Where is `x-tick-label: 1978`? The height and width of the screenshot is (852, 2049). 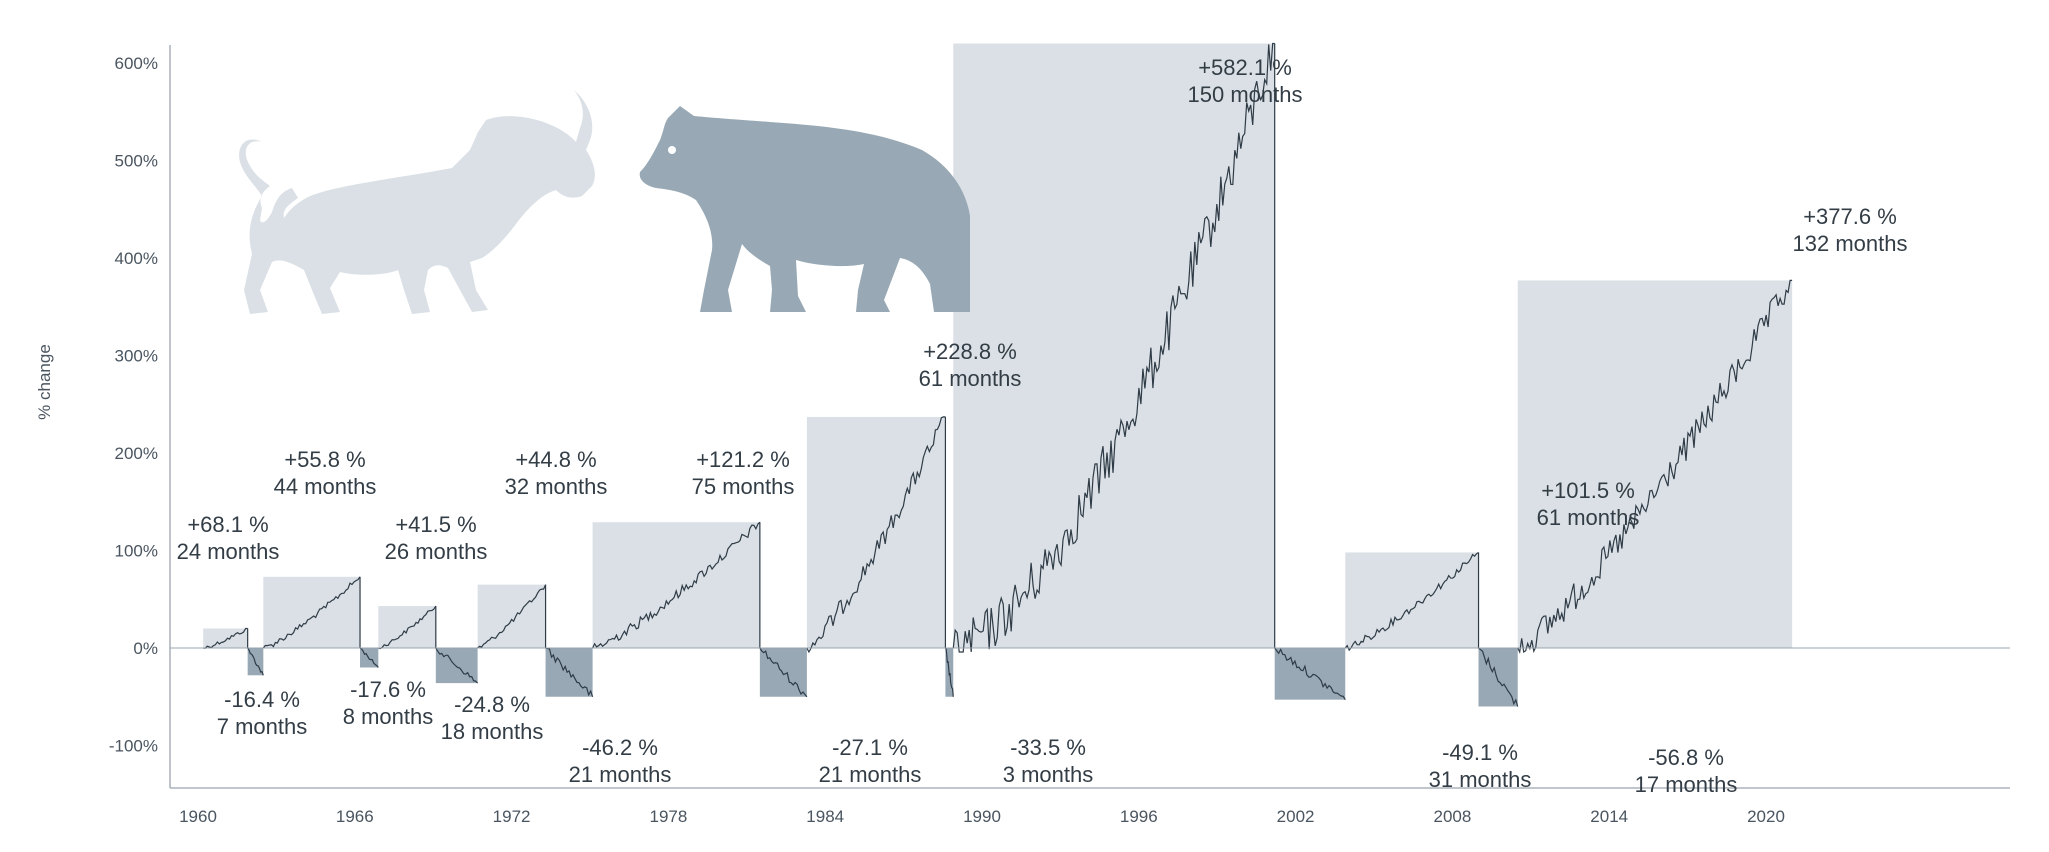
x-tick-label: 1978 is located at coordinates (668, 816).